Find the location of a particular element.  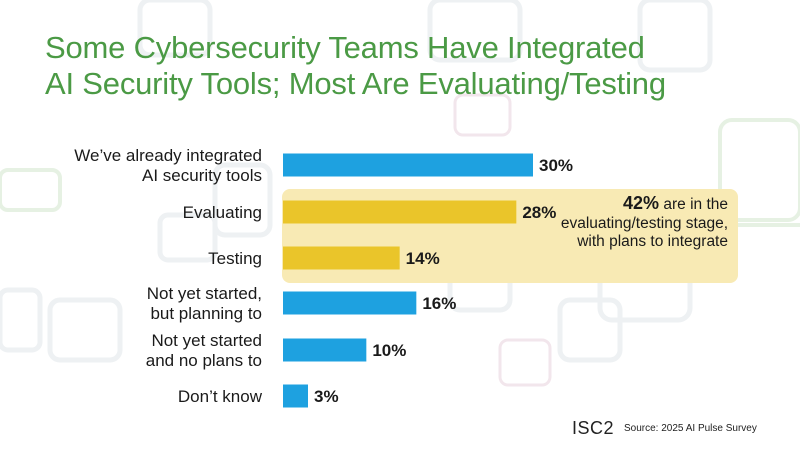

category-label: Don’t know is located at coordinates (220, 396).